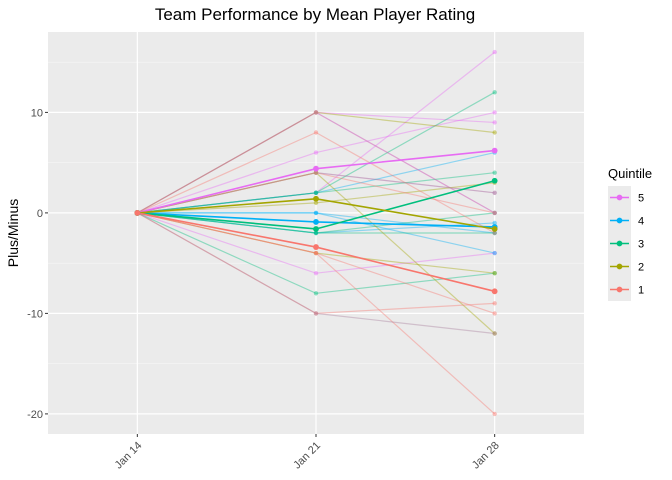 The width and height of the screenshot is (672, 480). Describe the element at coordinates (315, 14) in the screenshot. I see `chart-title: Team Performance by Mean Player Rating` at that location.